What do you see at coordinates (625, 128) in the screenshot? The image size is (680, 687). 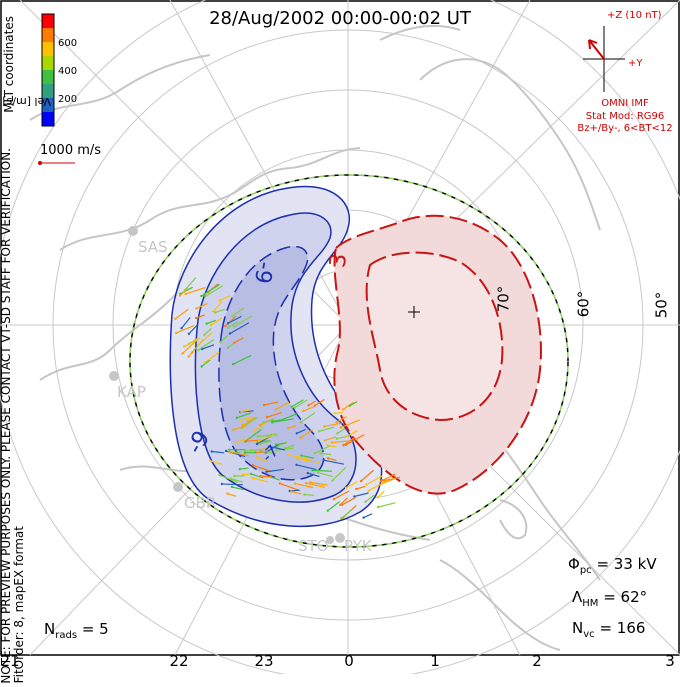 I see `imf-condition: Bz+/By-, 6<BT<12` at bounding box center [625, 128].